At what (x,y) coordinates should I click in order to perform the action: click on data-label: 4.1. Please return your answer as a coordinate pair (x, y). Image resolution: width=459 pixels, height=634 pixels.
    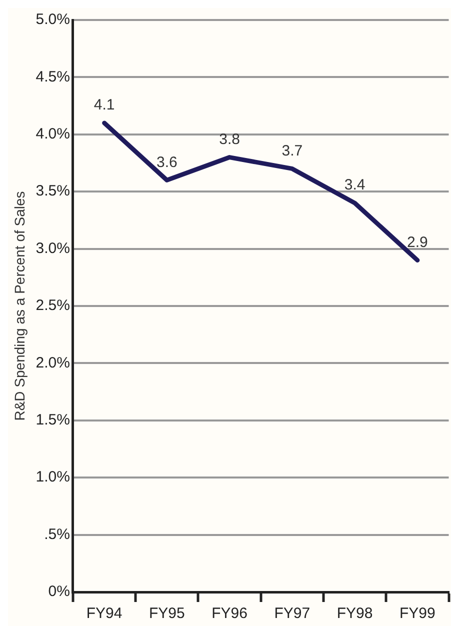
    Looking at the image, I should click on (104, 105).